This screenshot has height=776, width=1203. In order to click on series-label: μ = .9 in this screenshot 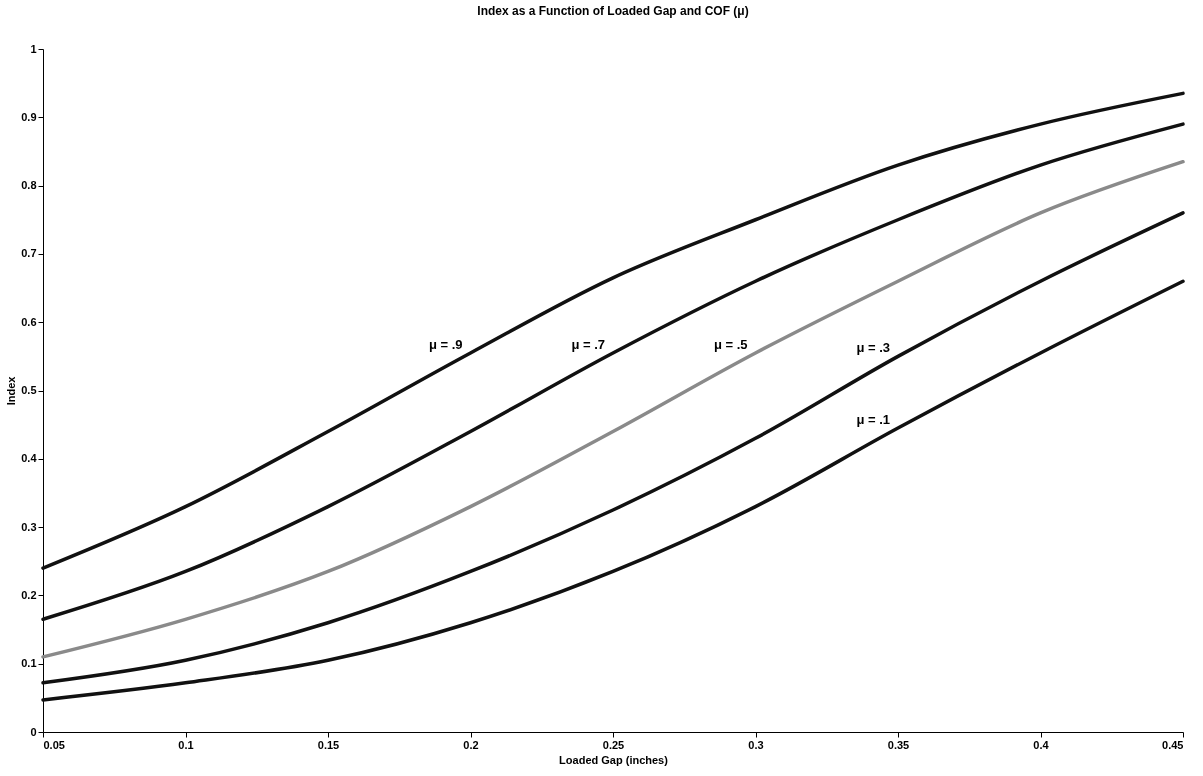, I will do `click(445, 344)`.